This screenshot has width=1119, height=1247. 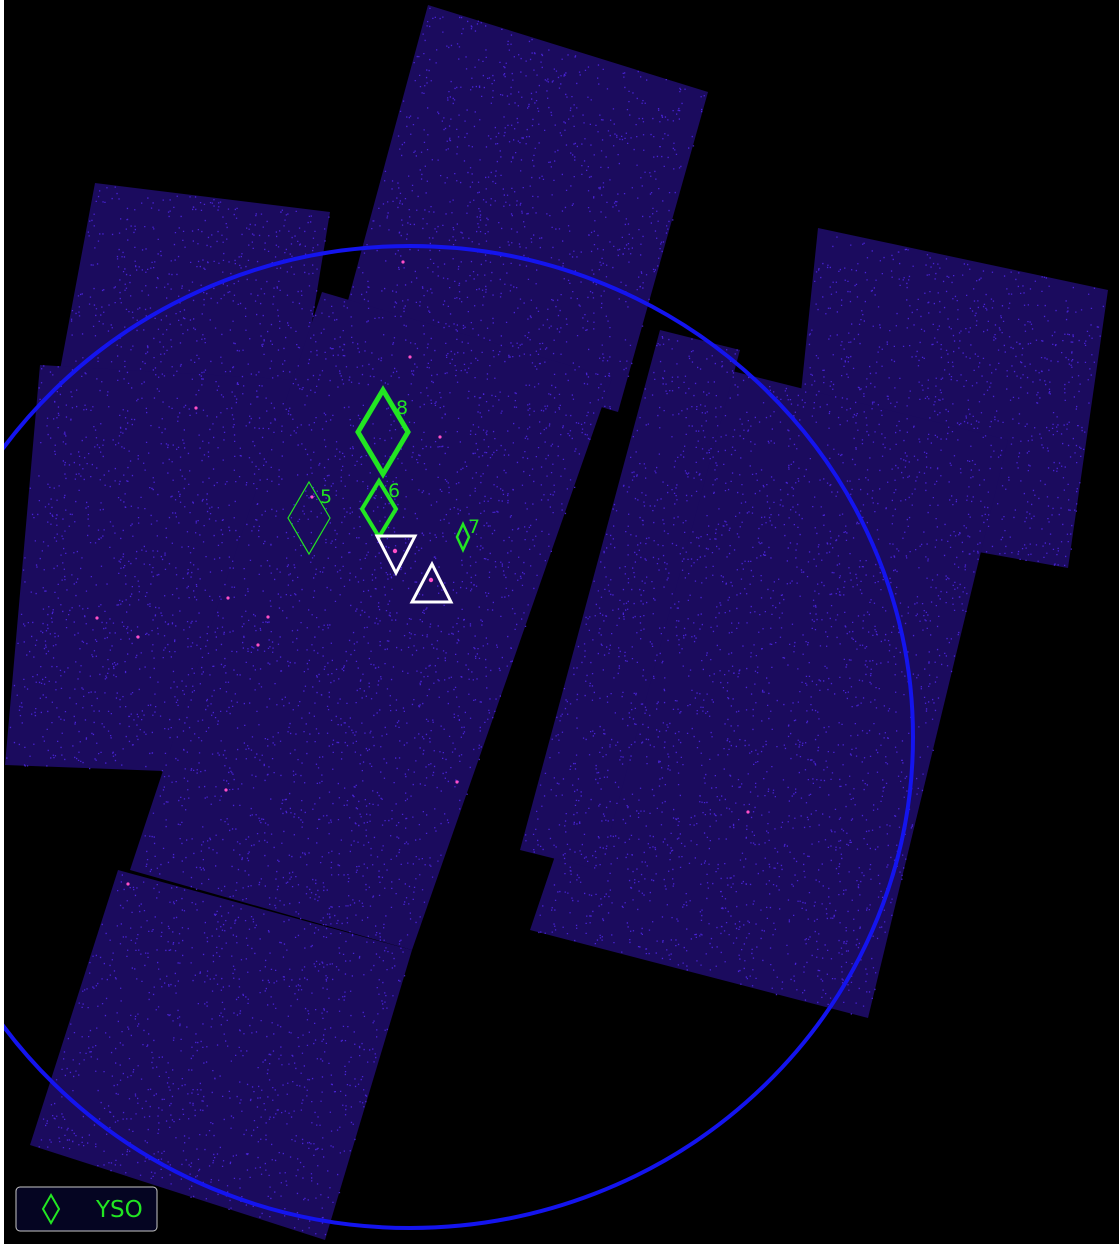 What do you see at coordinates (383, 494) in the screenshot?
I see `source-markers: 8 5 6 7` at bounding box center [383, 494].